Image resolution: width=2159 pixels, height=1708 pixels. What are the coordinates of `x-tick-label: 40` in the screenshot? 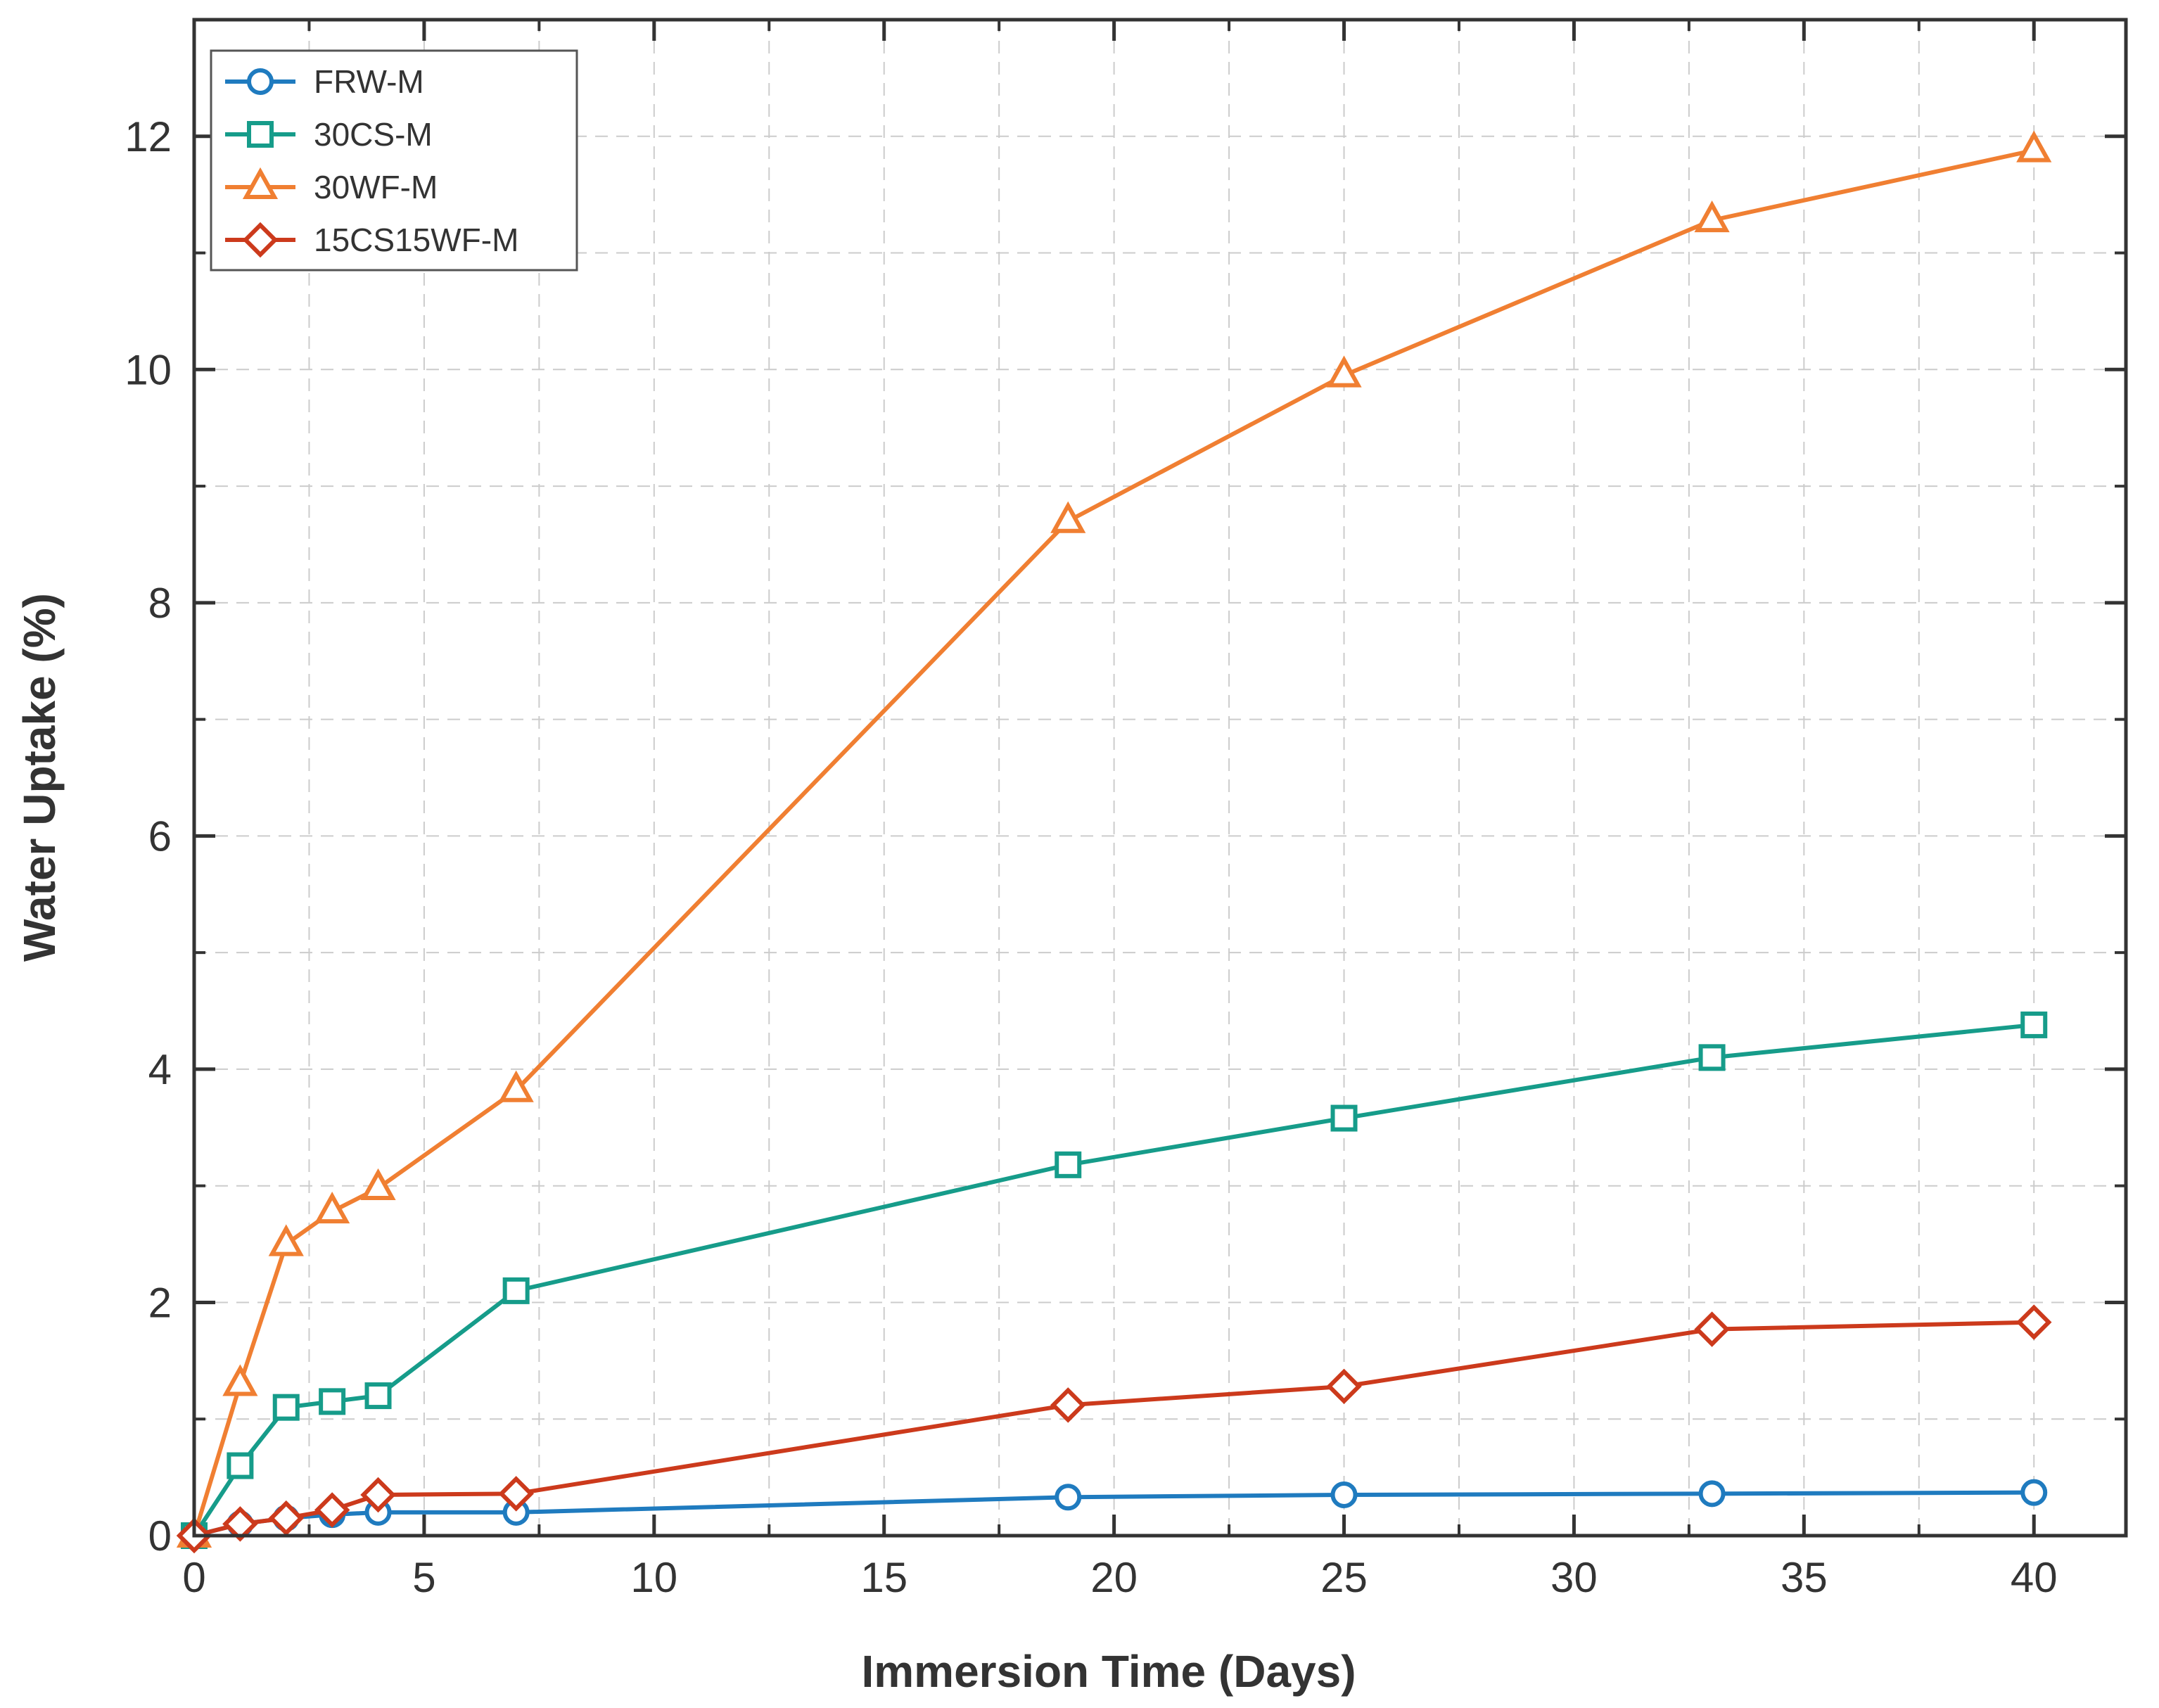 It's located at (2034, 1577).